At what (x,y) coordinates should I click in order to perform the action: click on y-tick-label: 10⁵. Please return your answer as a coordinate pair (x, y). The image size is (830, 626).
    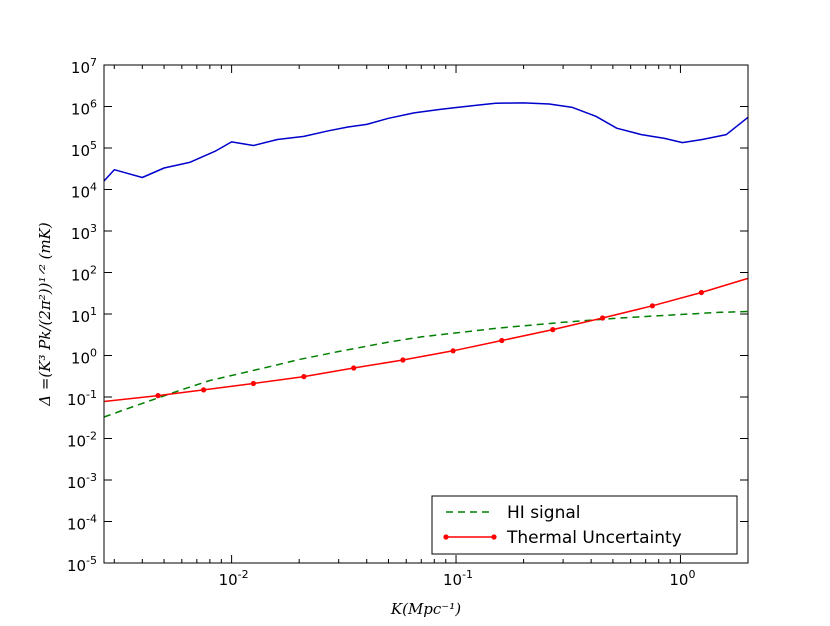
    Looking at the image, I should click on (84, 149).